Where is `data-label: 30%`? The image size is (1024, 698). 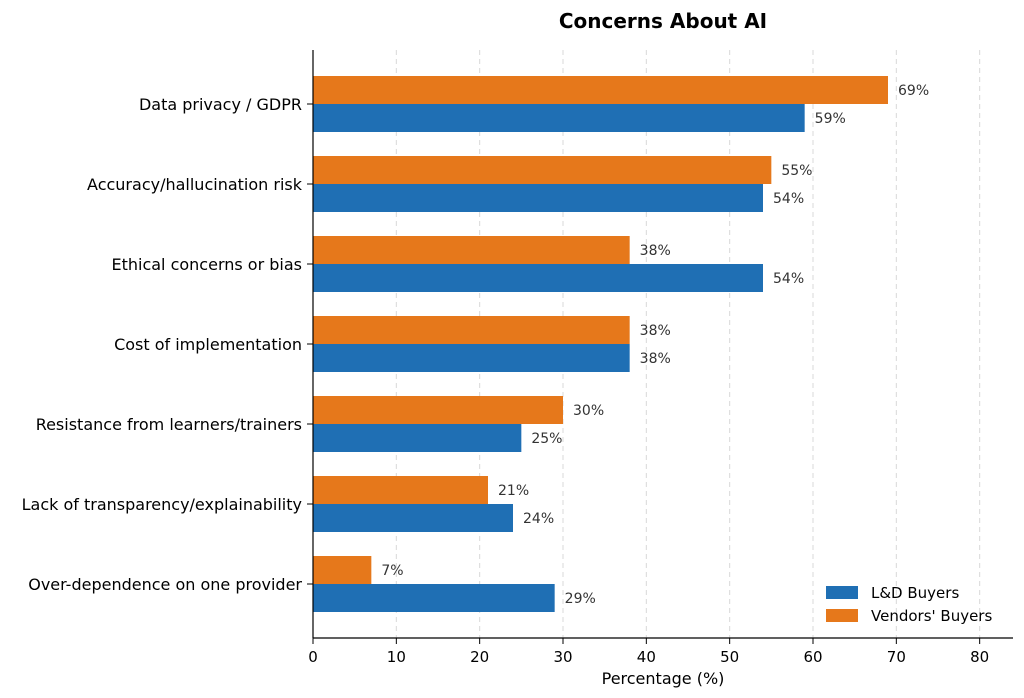
data-label: 30% is located at coordinates (588, 411).